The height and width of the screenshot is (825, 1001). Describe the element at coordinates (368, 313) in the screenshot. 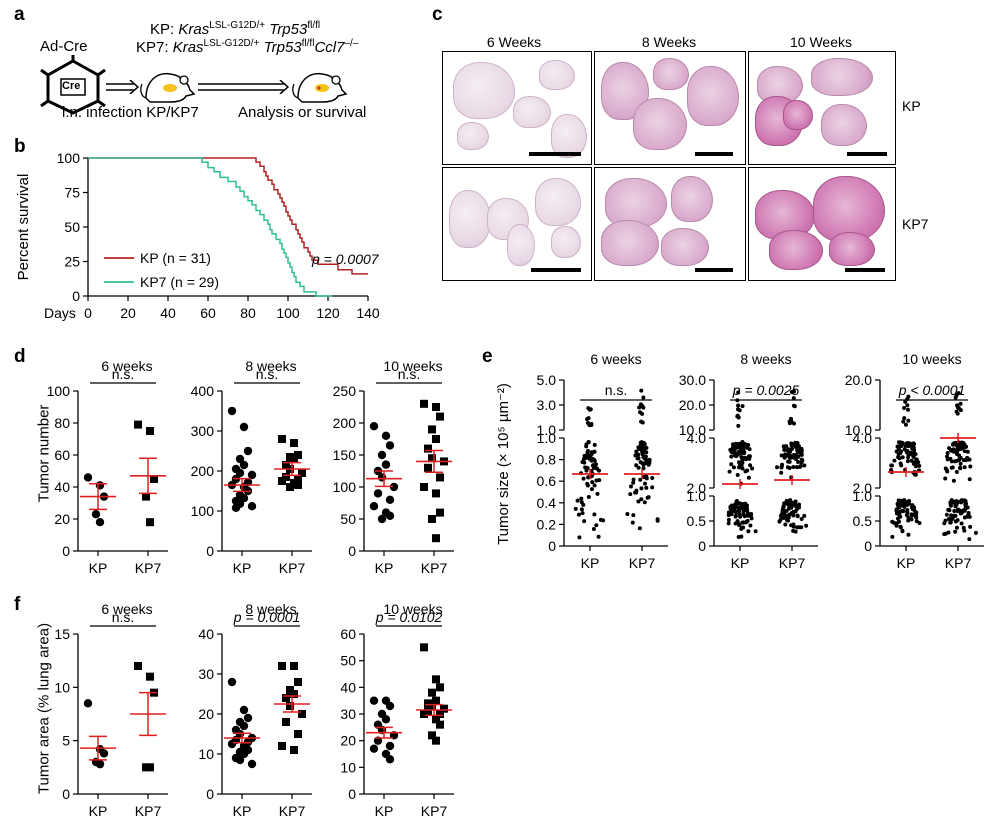

I see `x-tick-label: 140` at that location.